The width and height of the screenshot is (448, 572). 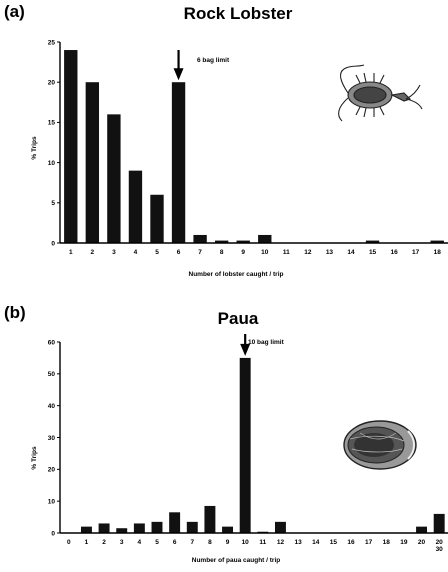 I want to click on panel-b-ylabel: % Trips, so click(x=34, y=458).